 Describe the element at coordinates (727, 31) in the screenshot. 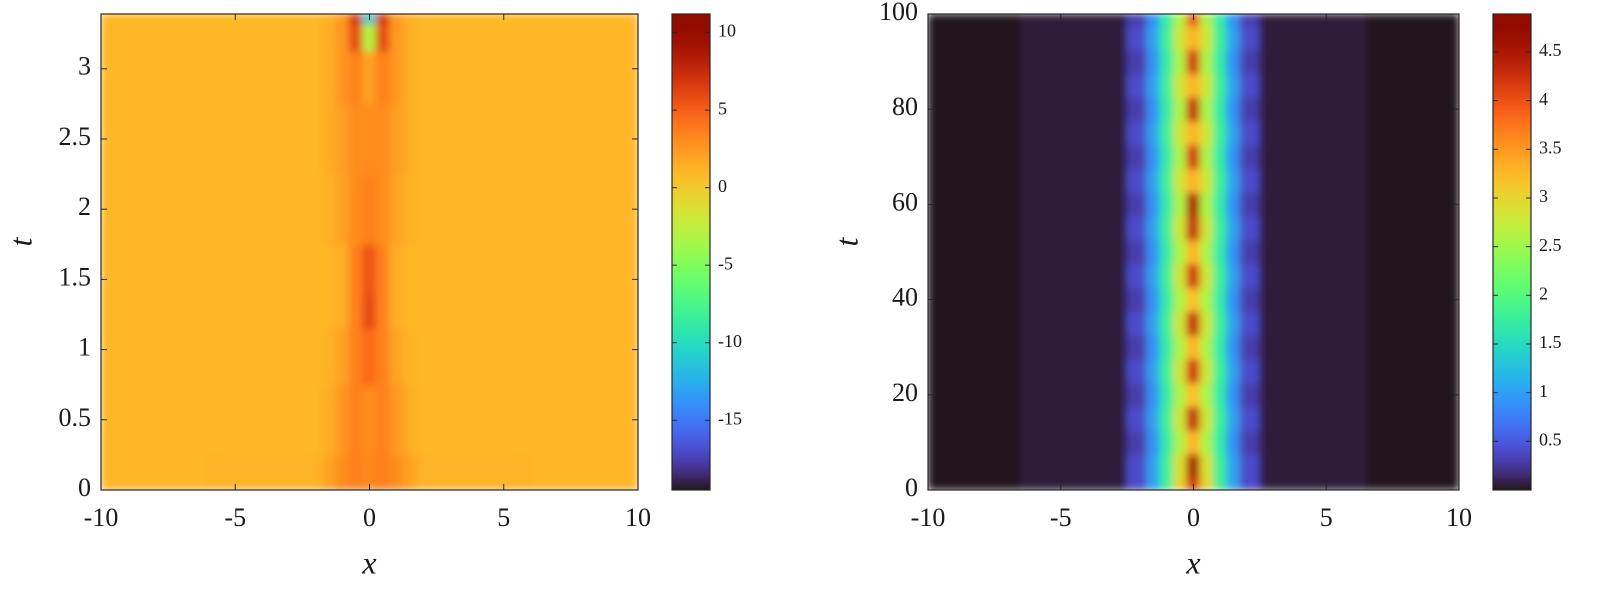

I see `colorbar-tick-label: 10` at that location.